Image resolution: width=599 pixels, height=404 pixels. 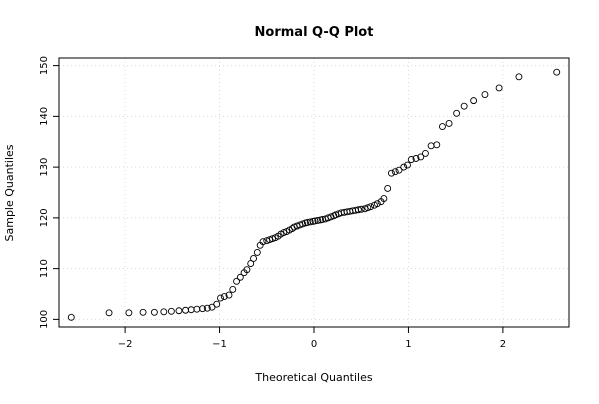 I want to click on y-tick-label: 120, so click(x=44, y=217).